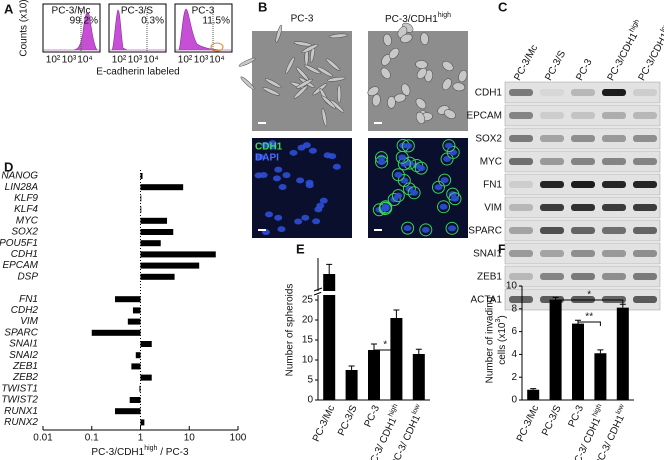 The height and width of the screenshot is (460, 664). Describe the element at coordinates (262, 7) in the screenshot. I see `panel-letter: B` at that location.